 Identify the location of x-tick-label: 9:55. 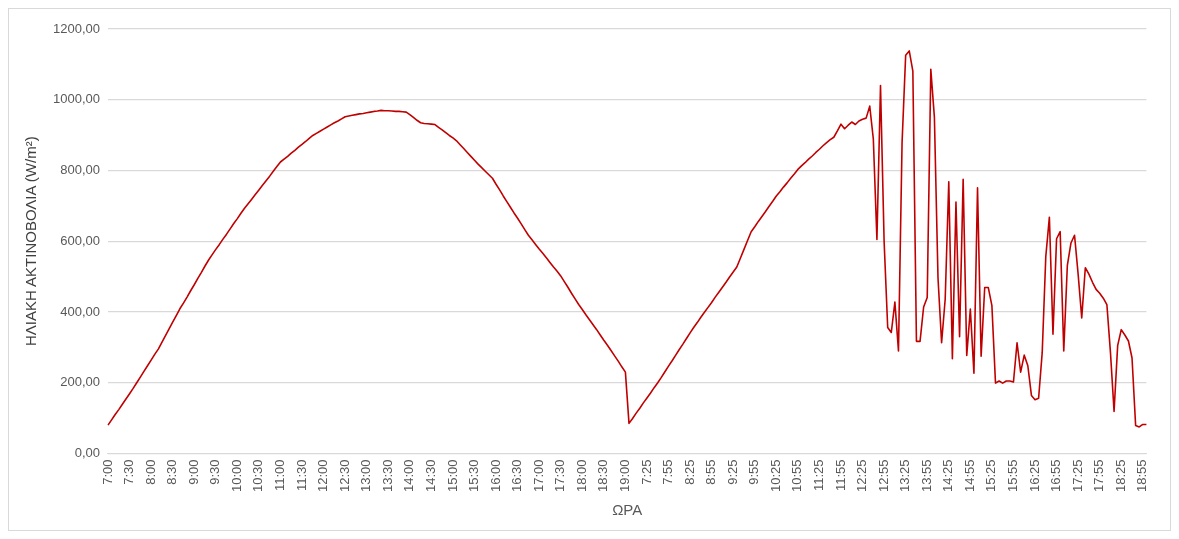
(754, 472).